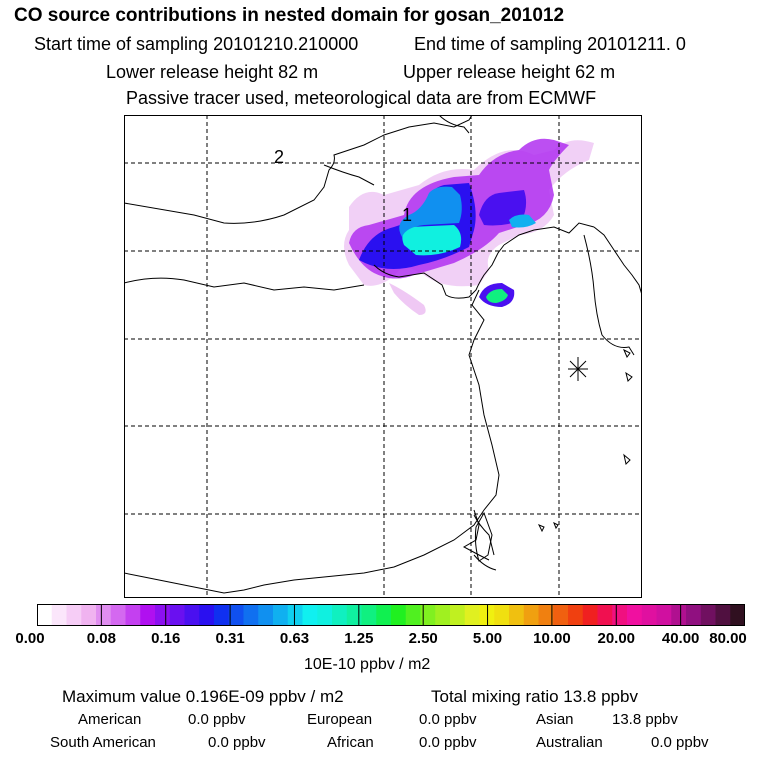 This screenshot has width=768, height=768. I want to click on african-label: African, so click(350, 742).